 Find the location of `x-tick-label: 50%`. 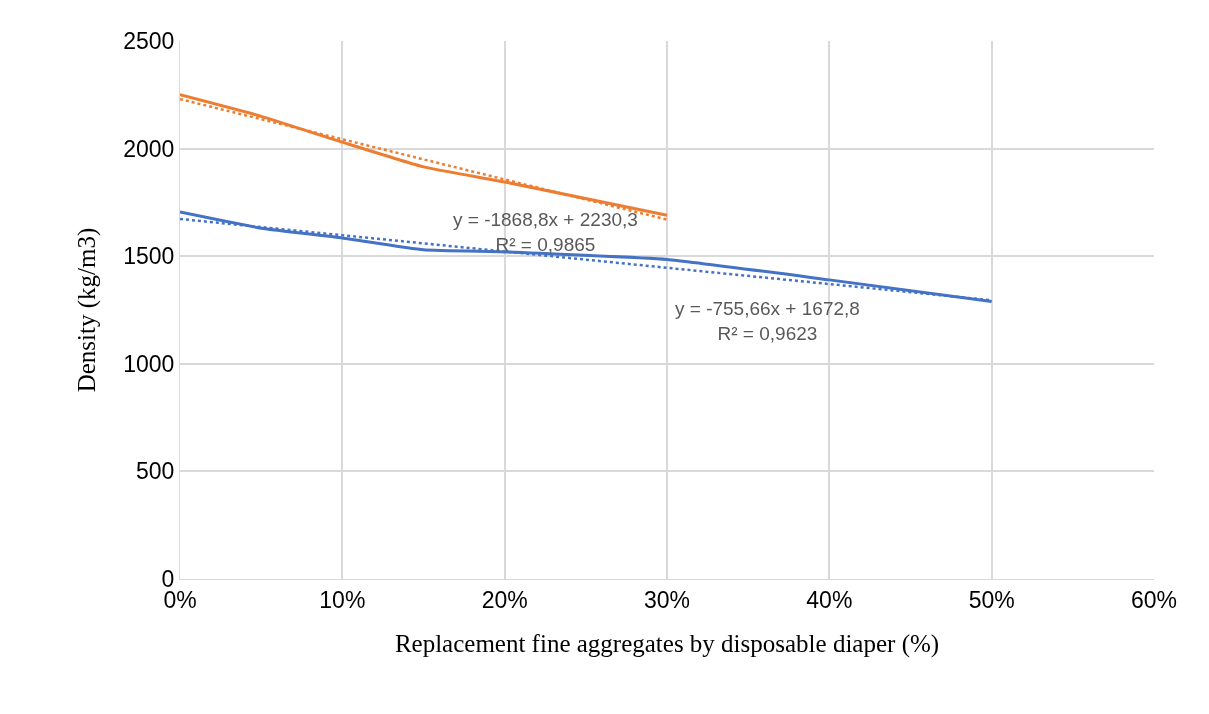

x-tick-label: 50% is located at coordinates (991, 599).